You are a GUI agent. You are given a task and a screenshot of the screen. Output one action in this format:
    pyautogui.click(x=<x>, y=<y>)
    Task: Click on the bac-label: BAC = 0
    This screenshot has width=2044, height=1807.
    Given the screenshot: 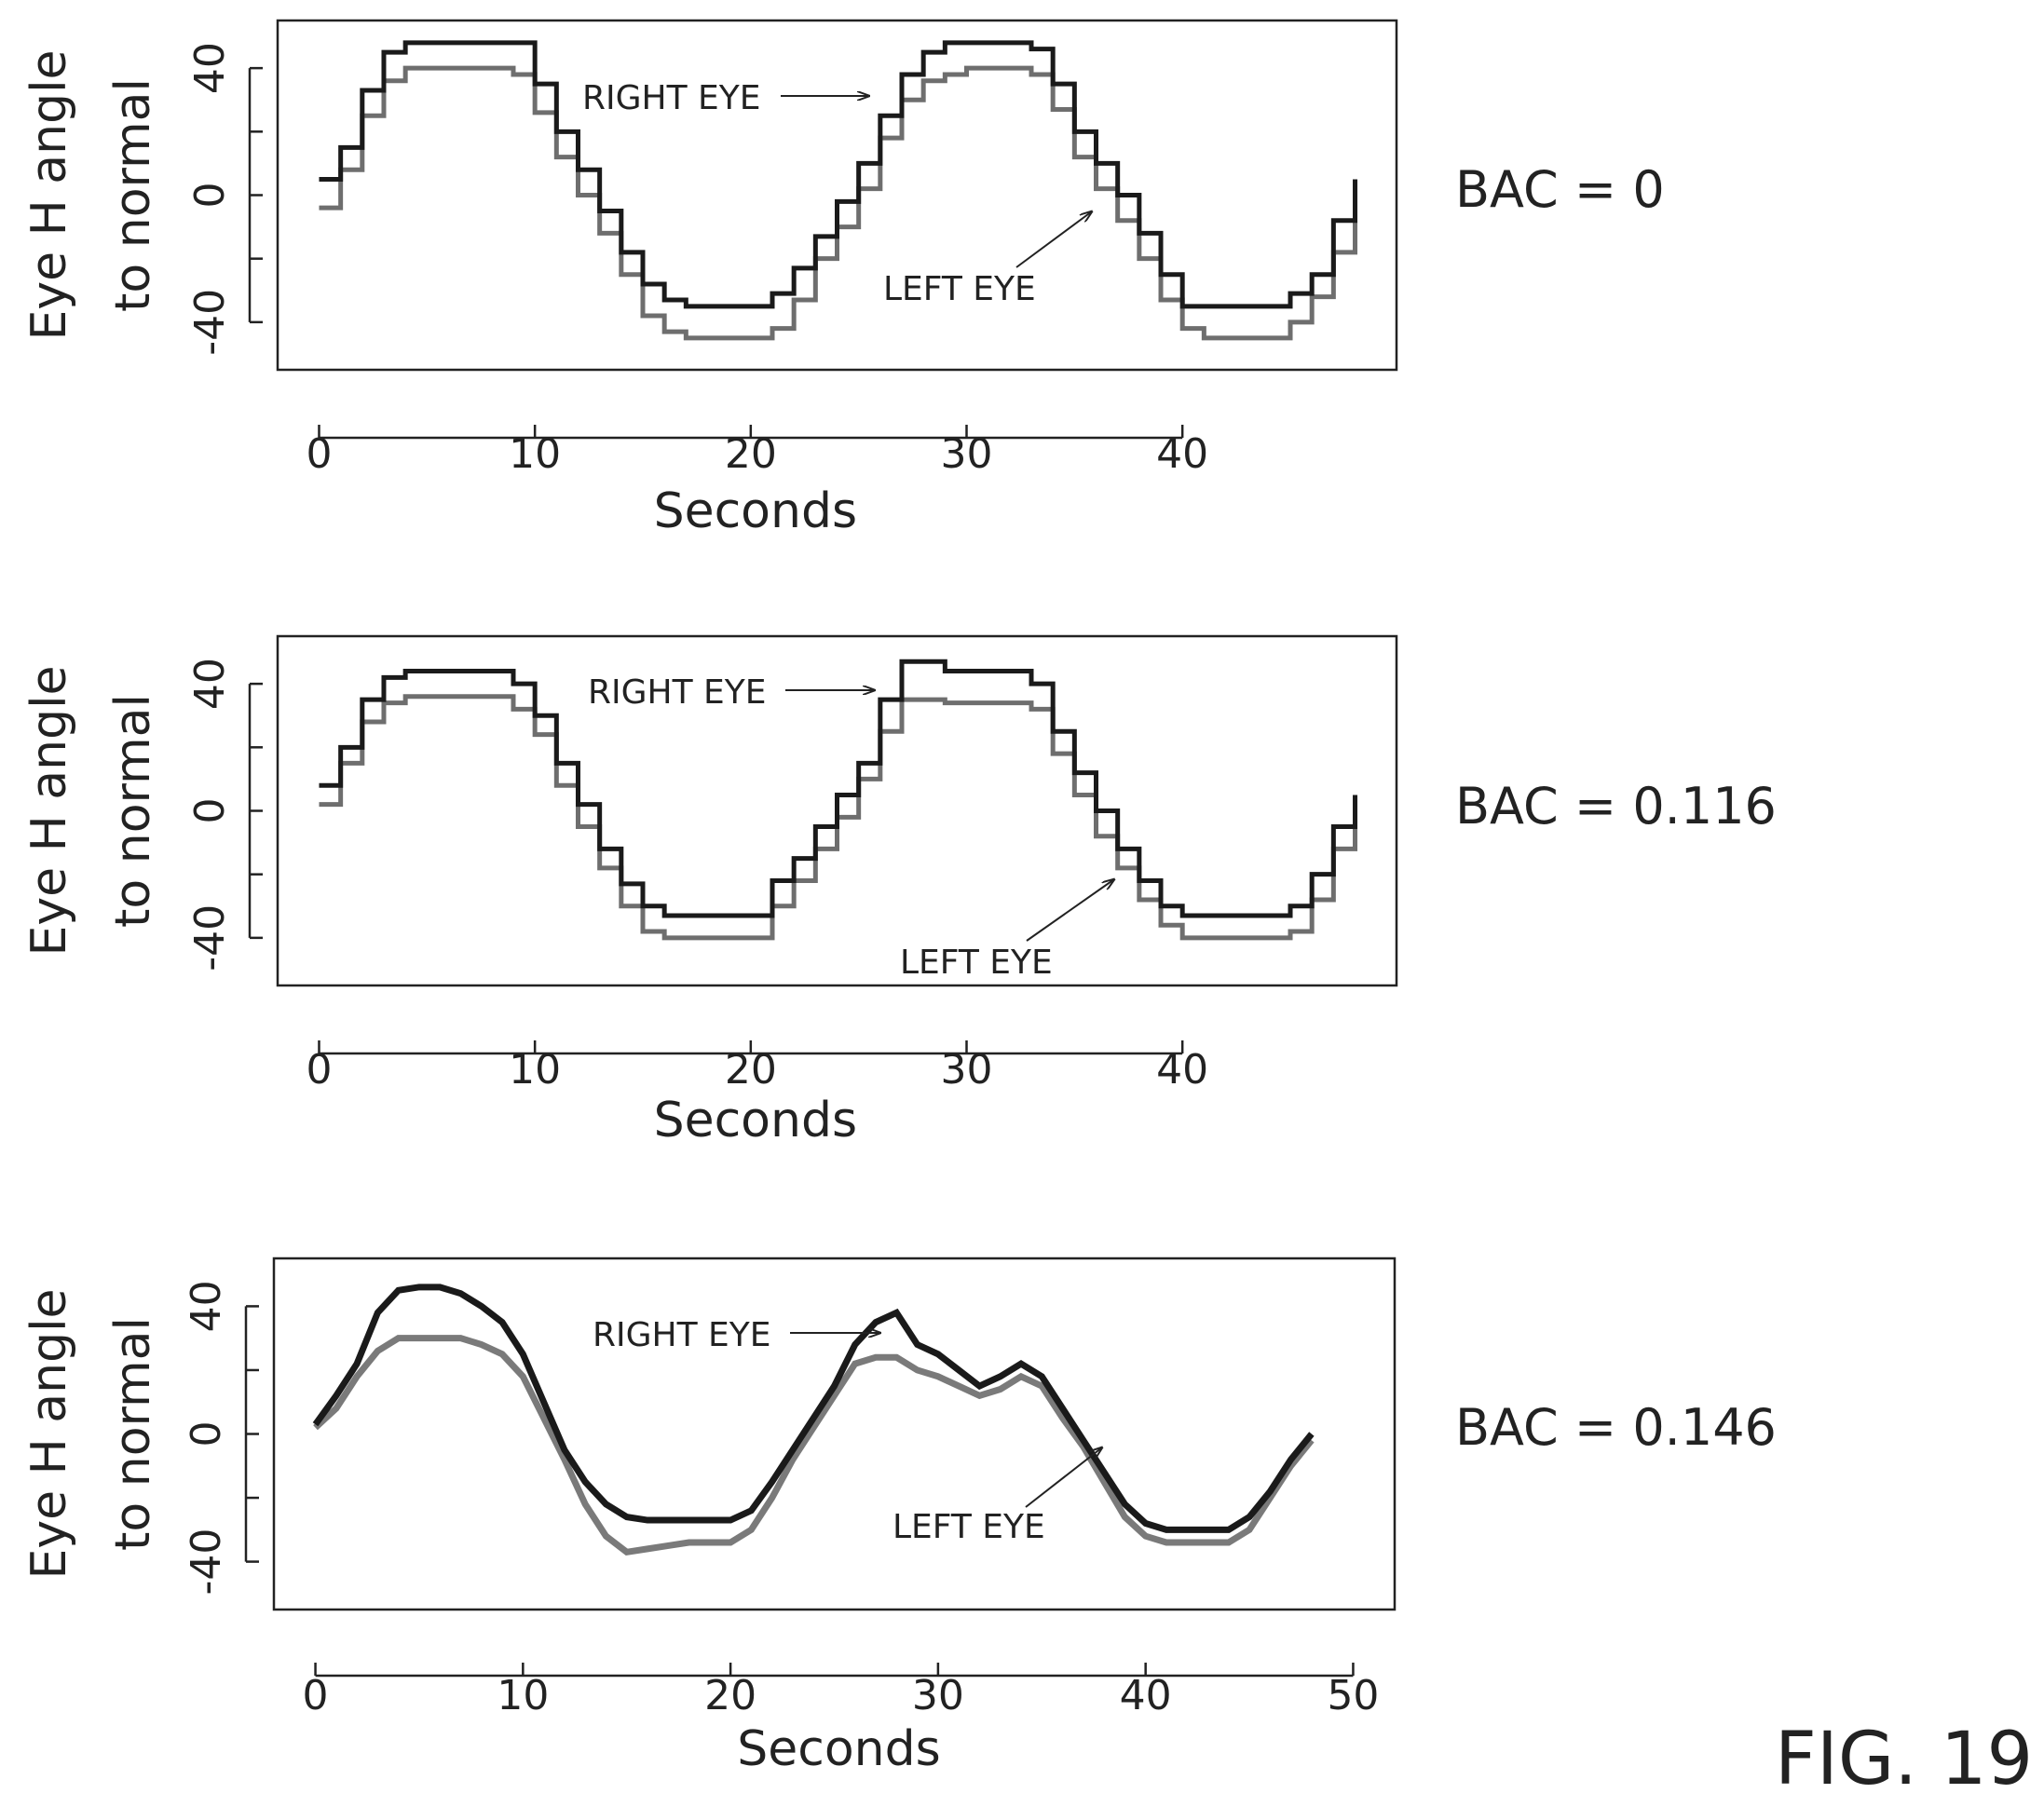 What is the action you would take?
    pyautogui.click(x=1560, y=189)
    